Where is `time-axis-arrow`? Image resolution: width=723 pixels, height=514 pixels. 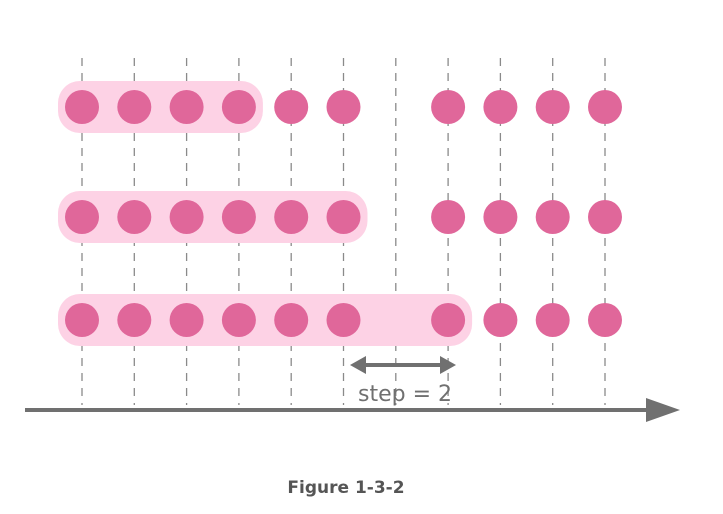
time-axis-arrow is located at coordinates (352, 410).